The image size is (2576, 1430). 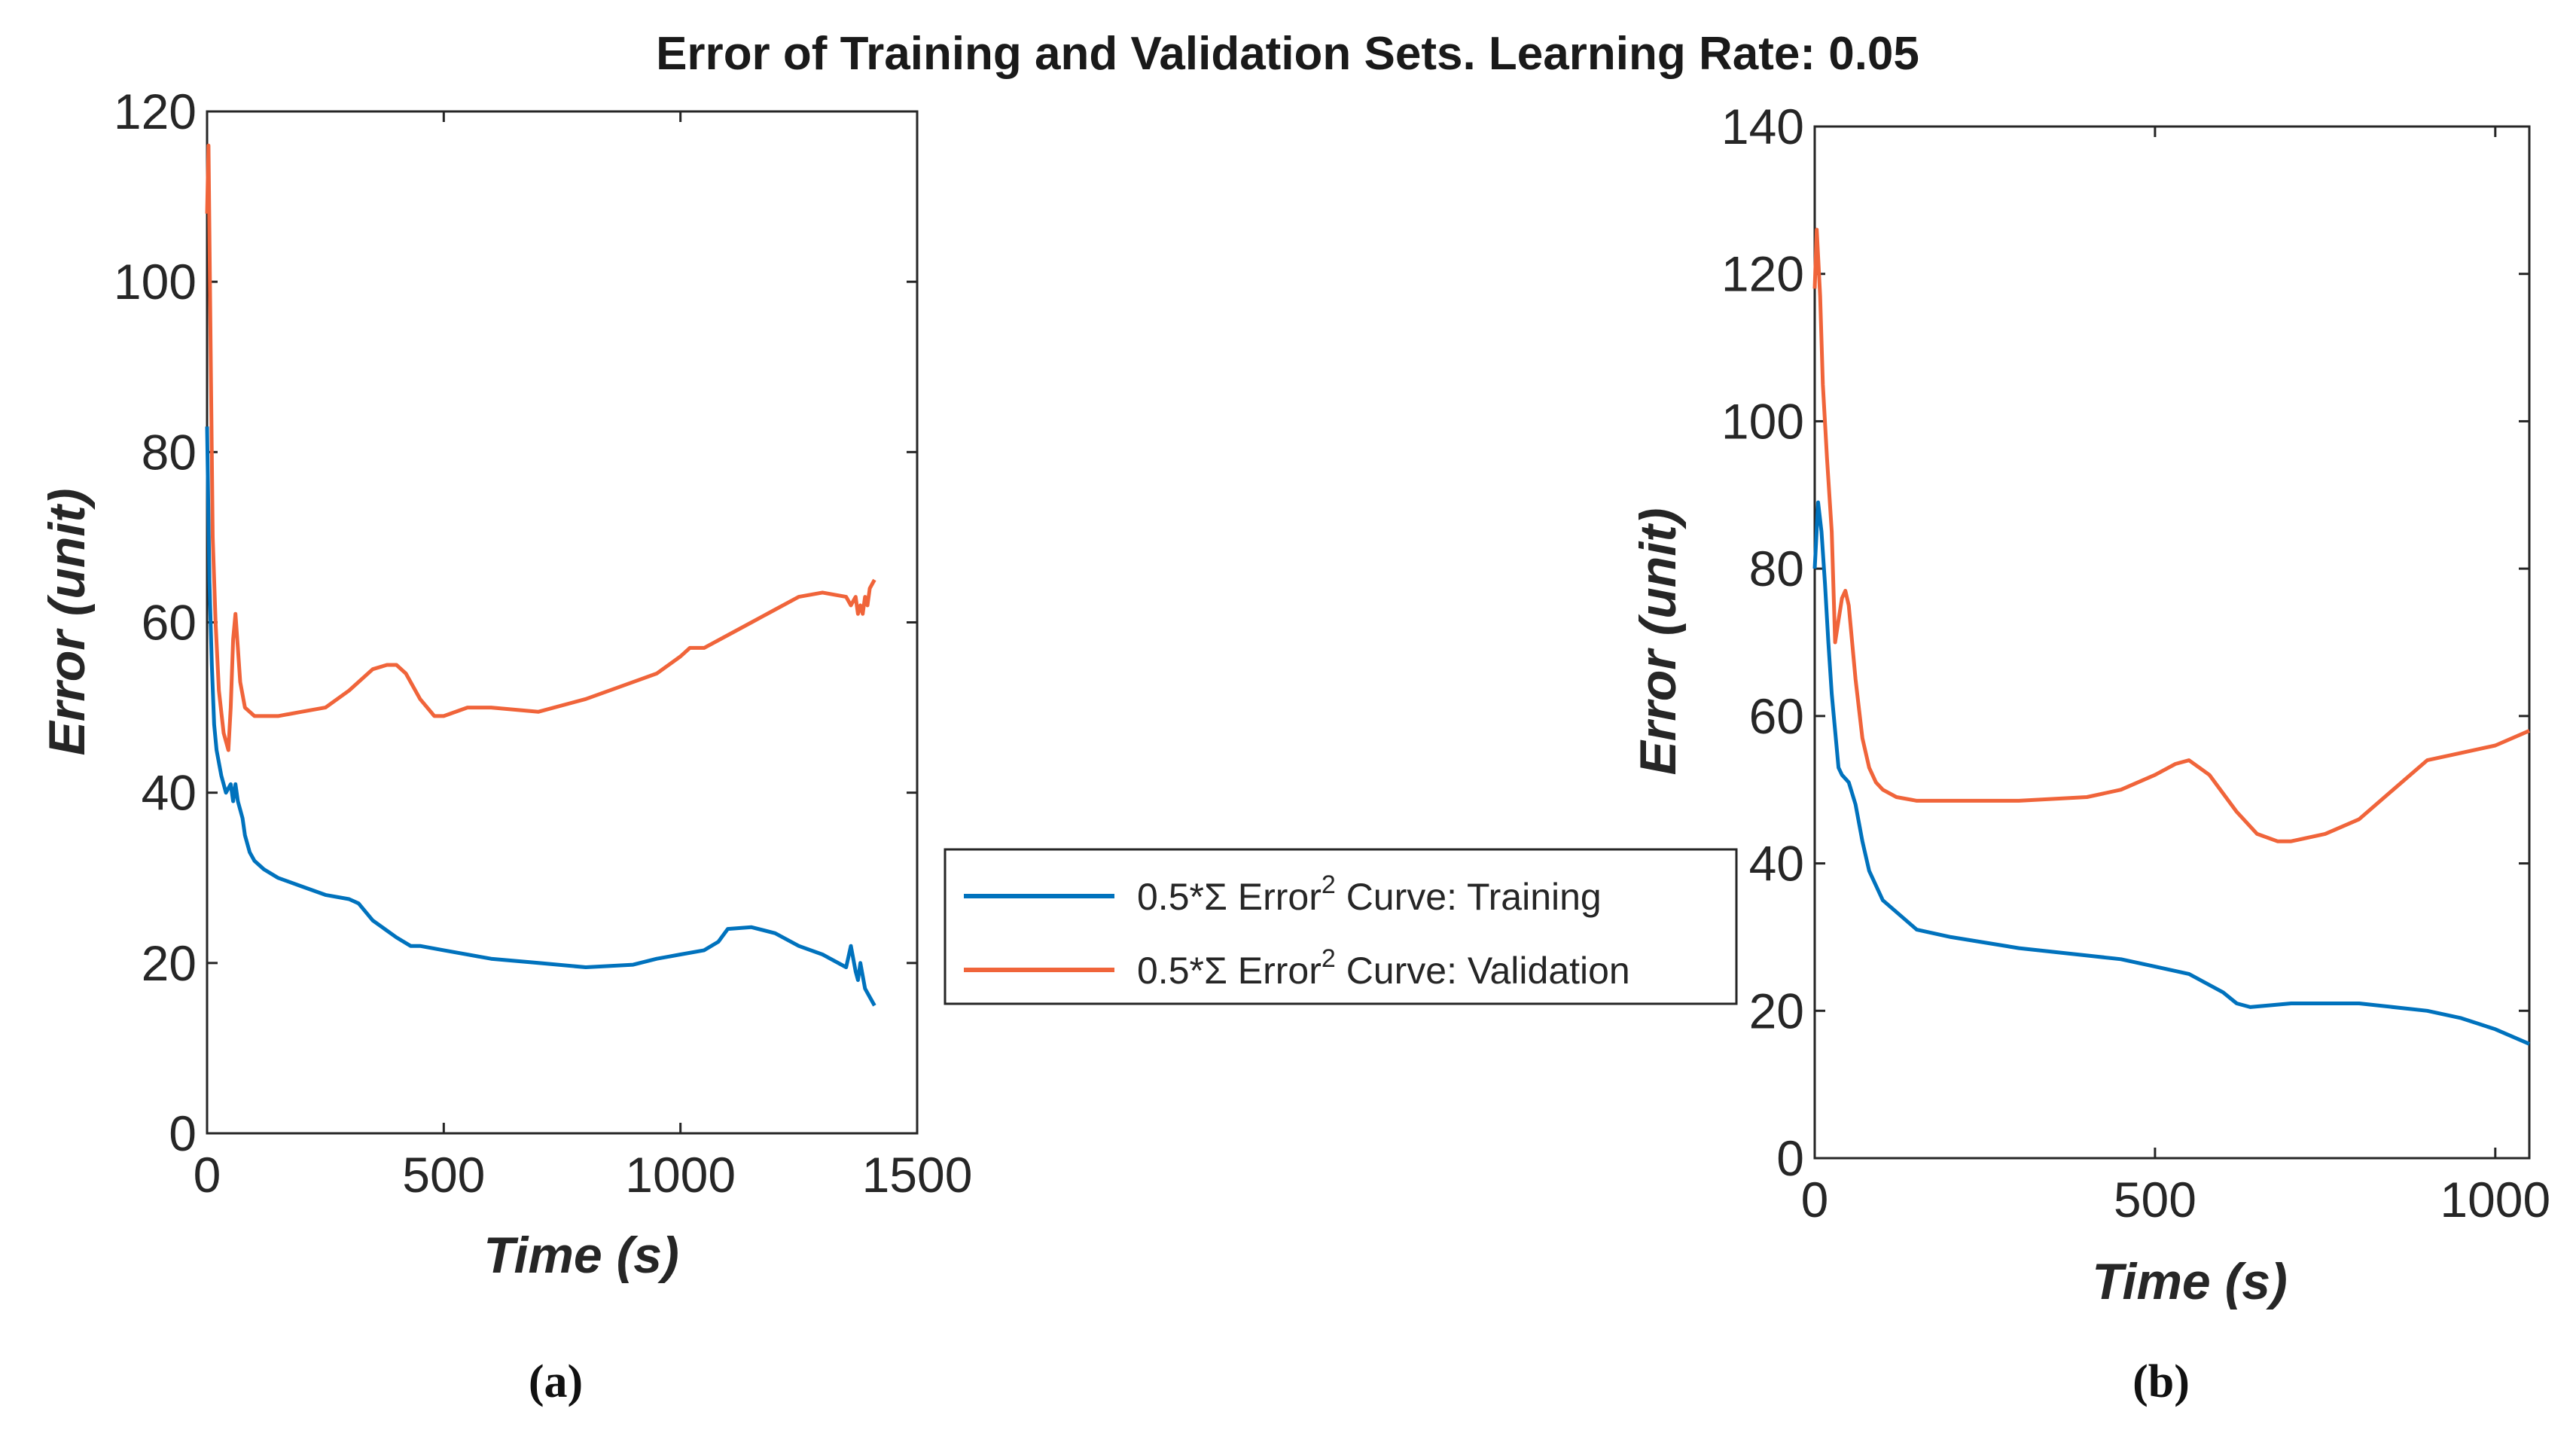 What do you see at coordinates (1229, 897) in the screenshot?
I see `legend-label-training-prefix: 0.5*Σ Error` at bounding box center [1229, 897].